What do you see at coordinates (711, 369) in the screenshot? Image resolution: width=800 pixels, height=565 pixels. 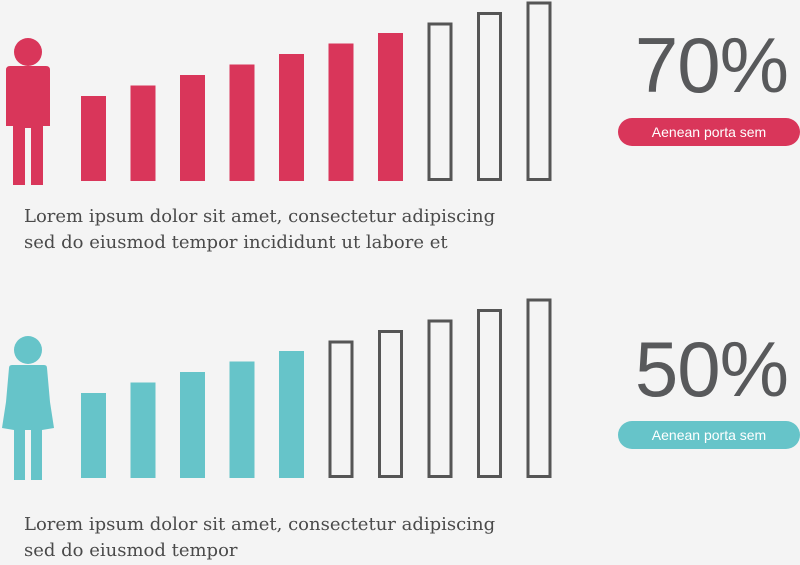 I see `percentage-label: 50%` at bounding box center [711, 369].